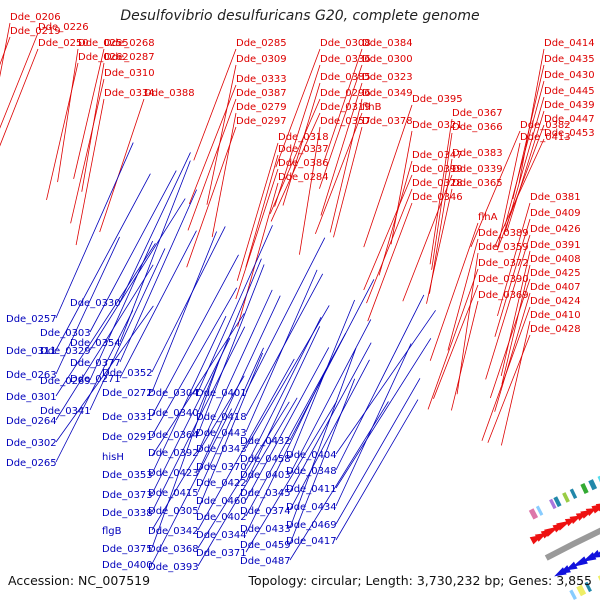 The image size is (600, 600). I want to click on reverse-gene-label: Dde_0373, so click(127, 495).